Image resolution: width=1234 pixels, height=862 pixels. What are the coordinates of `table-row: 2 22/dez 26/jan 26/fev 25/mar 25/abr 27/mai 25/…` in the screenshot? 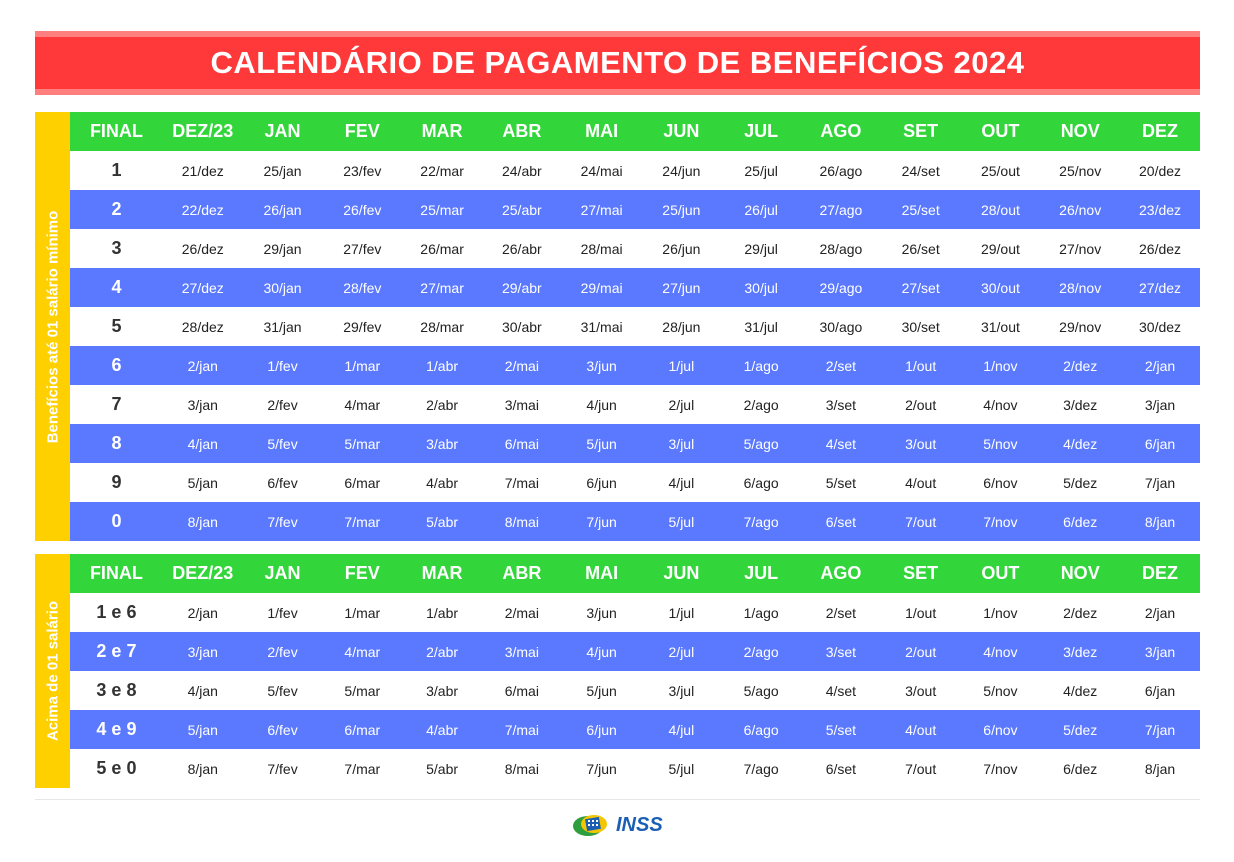 It's located at (635, 209).